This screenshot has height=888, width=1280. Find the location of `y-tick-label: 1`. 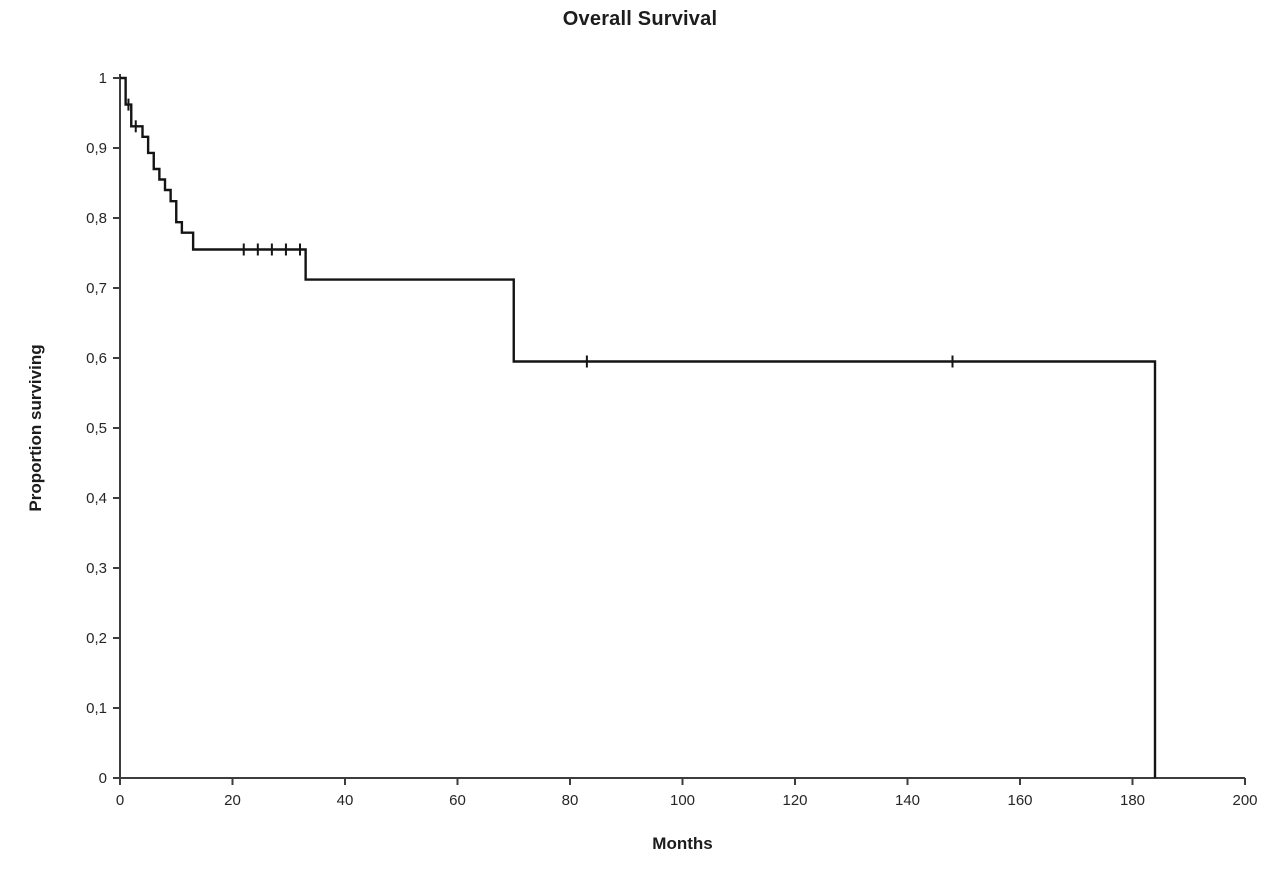

y-tick-label: 1 is located at coordinates (103, 78).